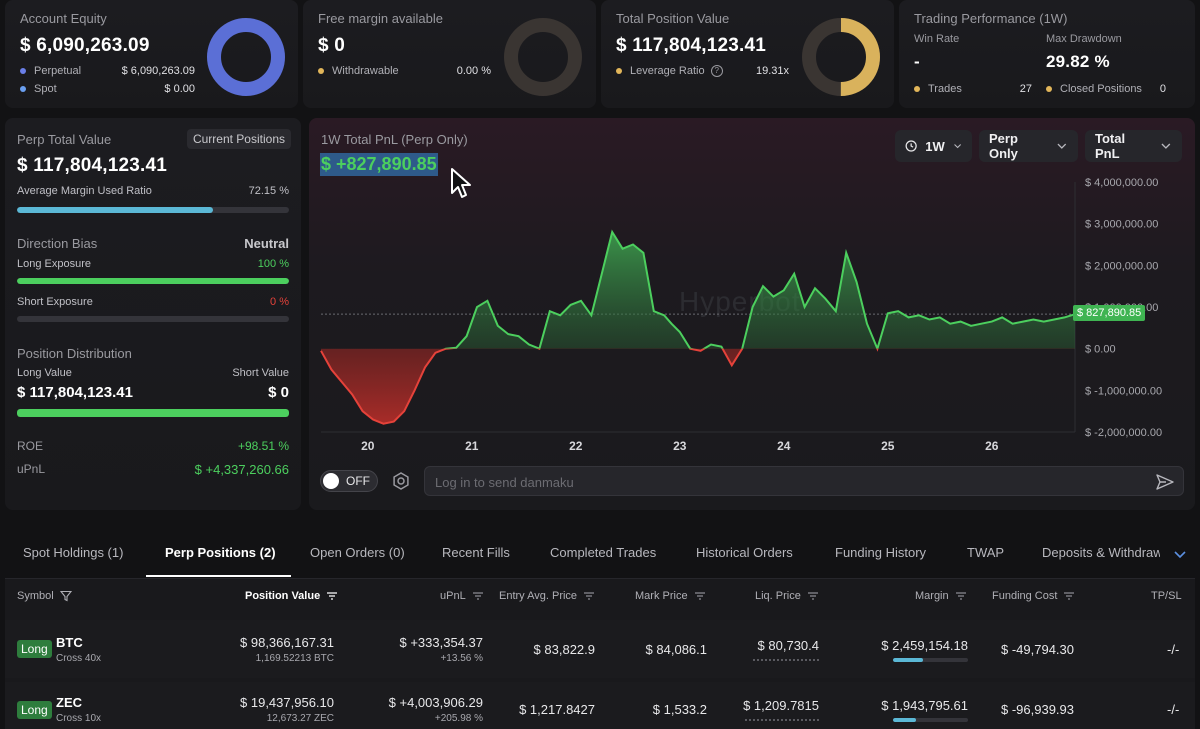  I want to click on mark-price: $ 1,533.2, so click(679, 709).